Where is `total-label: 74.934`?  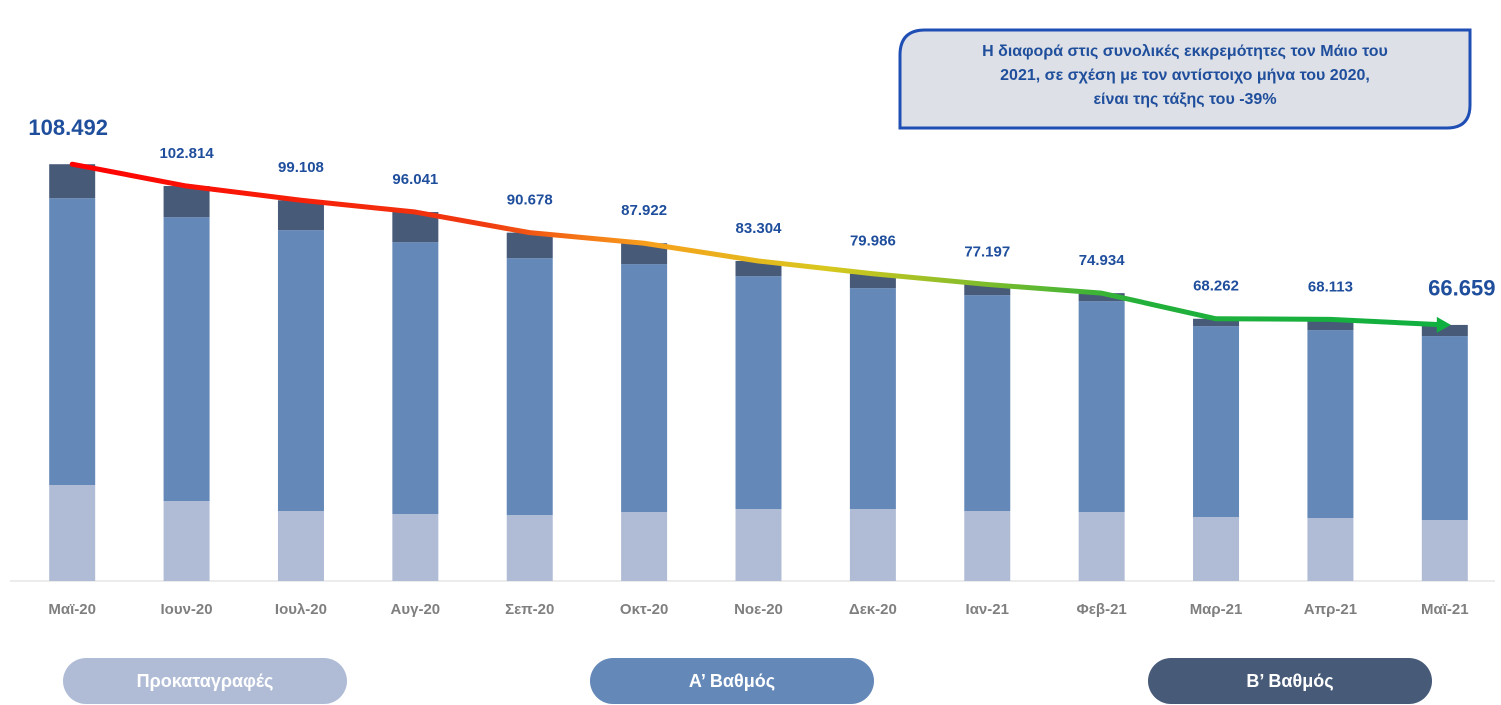 total-label: 74.934 is located at coordinates (1102, 260).